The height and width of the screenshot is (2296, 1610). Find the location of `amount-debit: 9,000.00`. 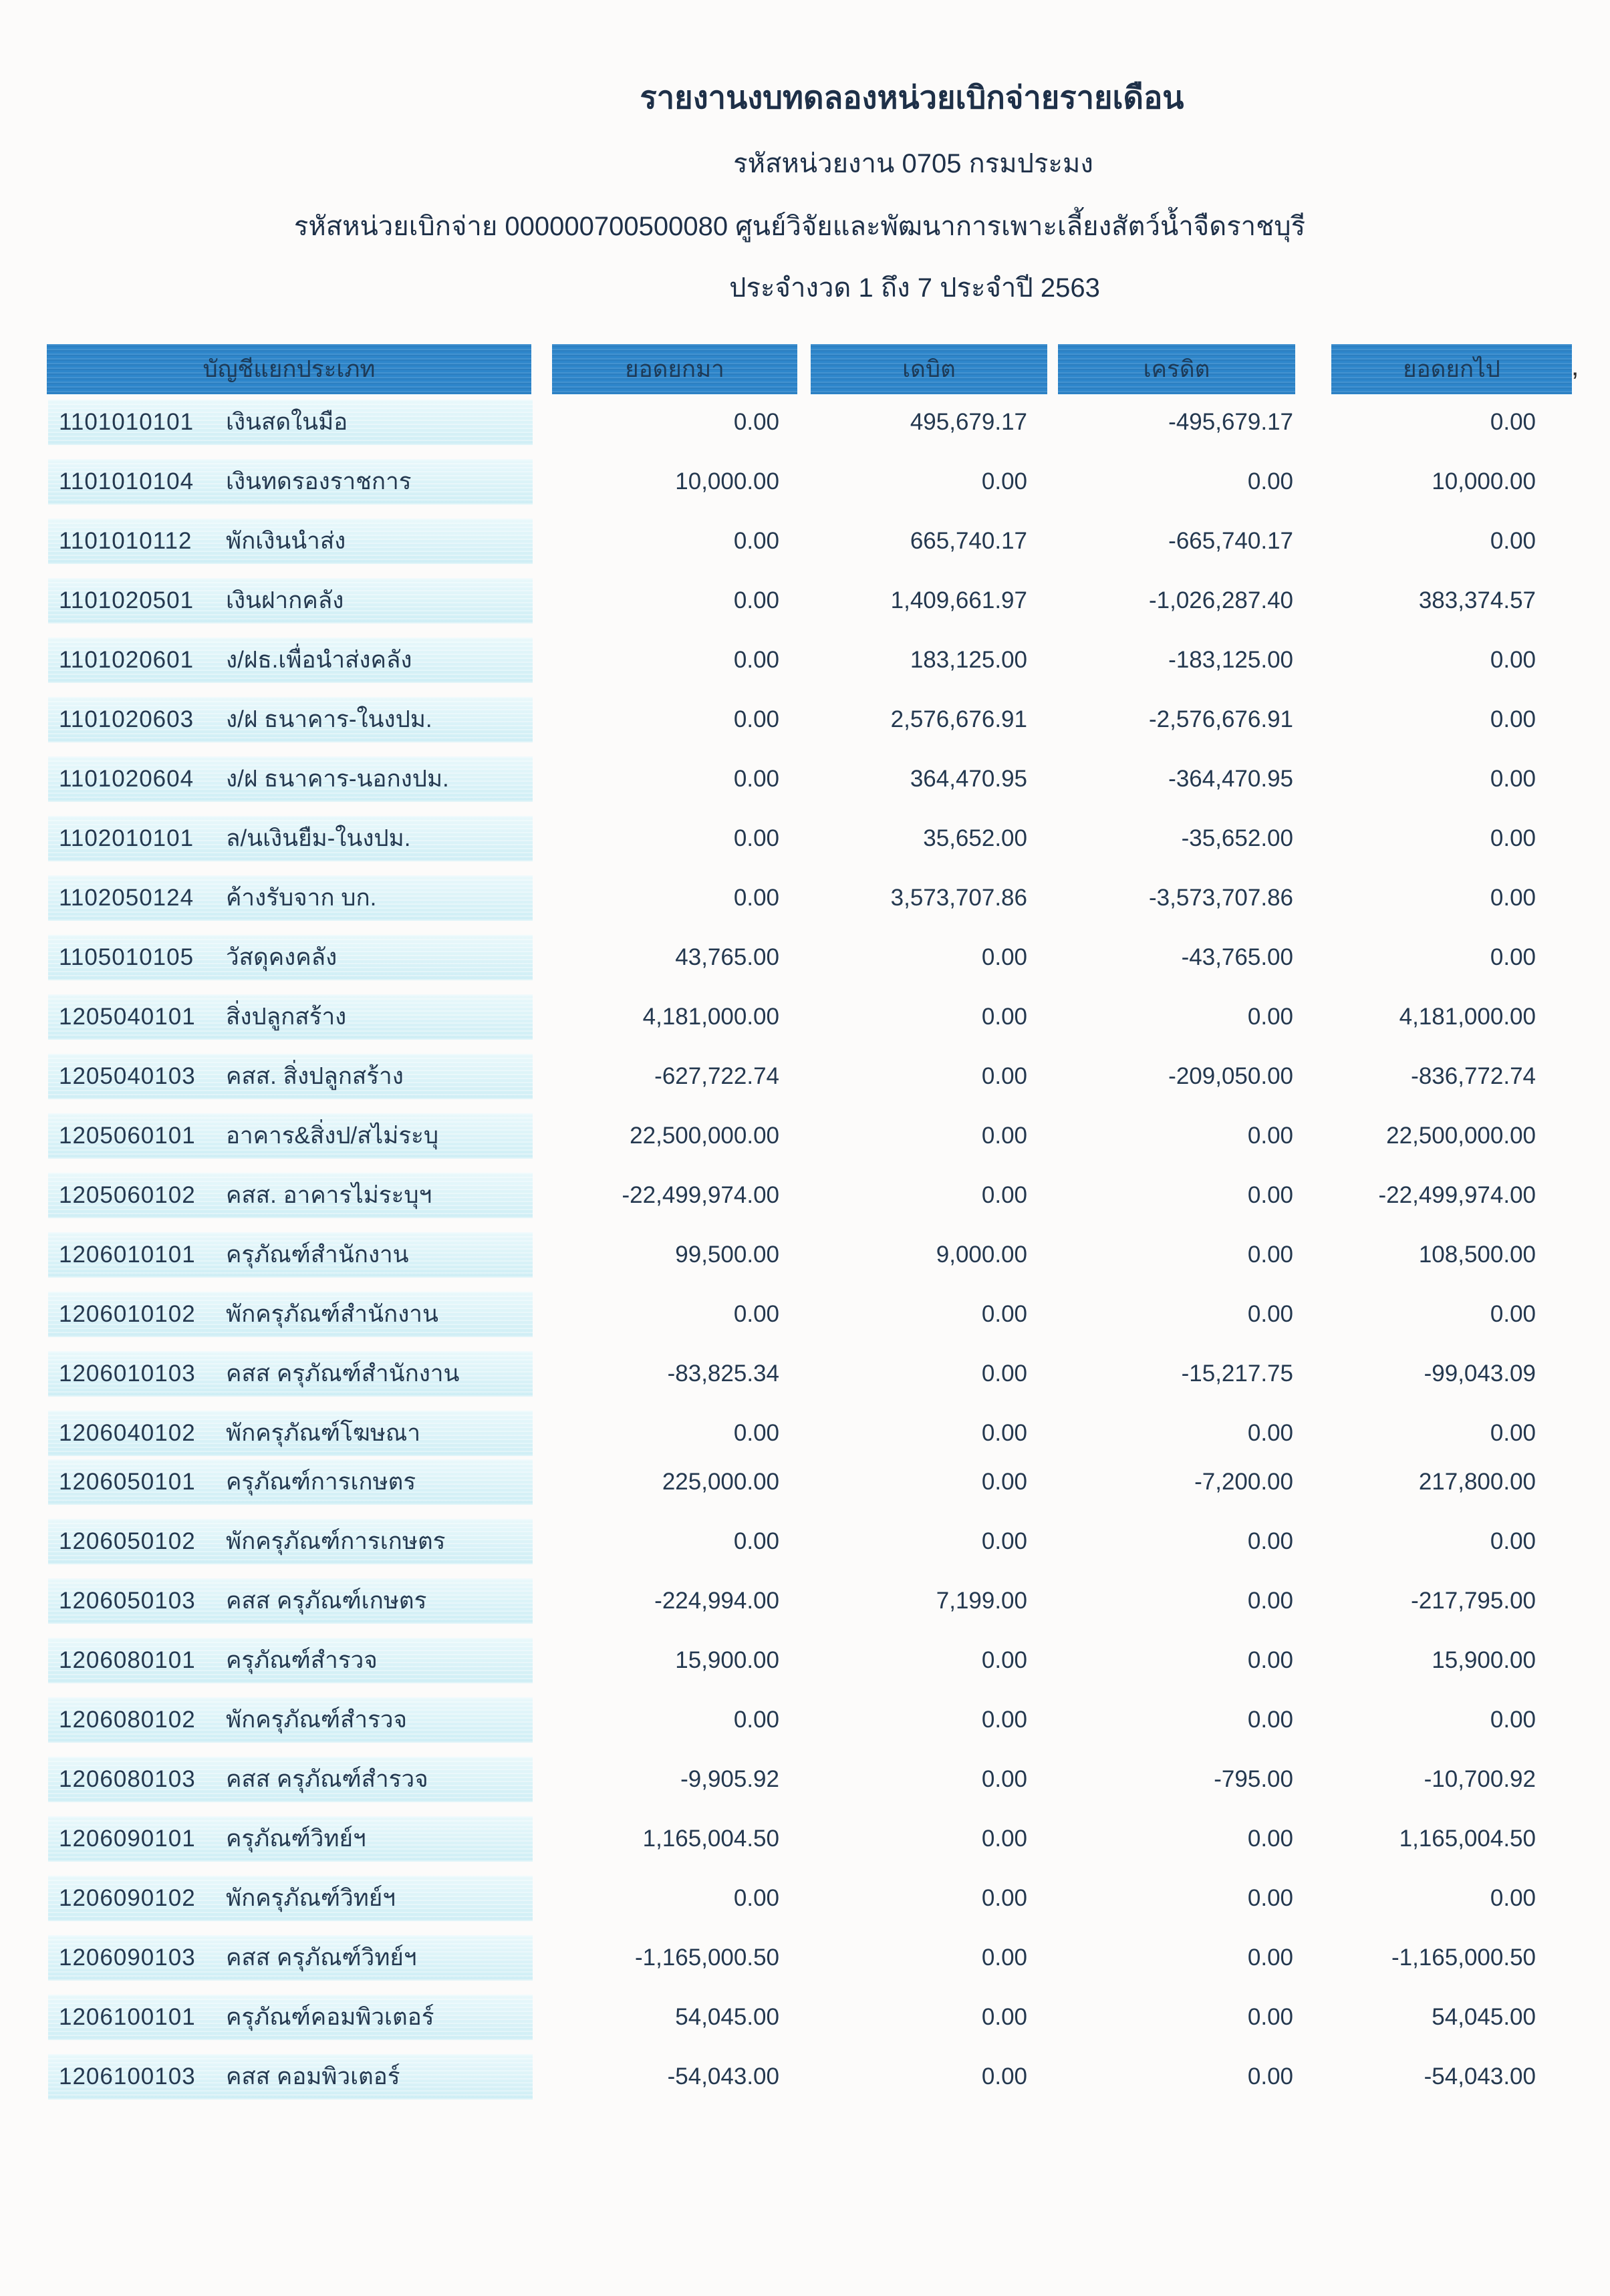

amount-debit: 9,000.00 is located at coordinates (981, 1255).